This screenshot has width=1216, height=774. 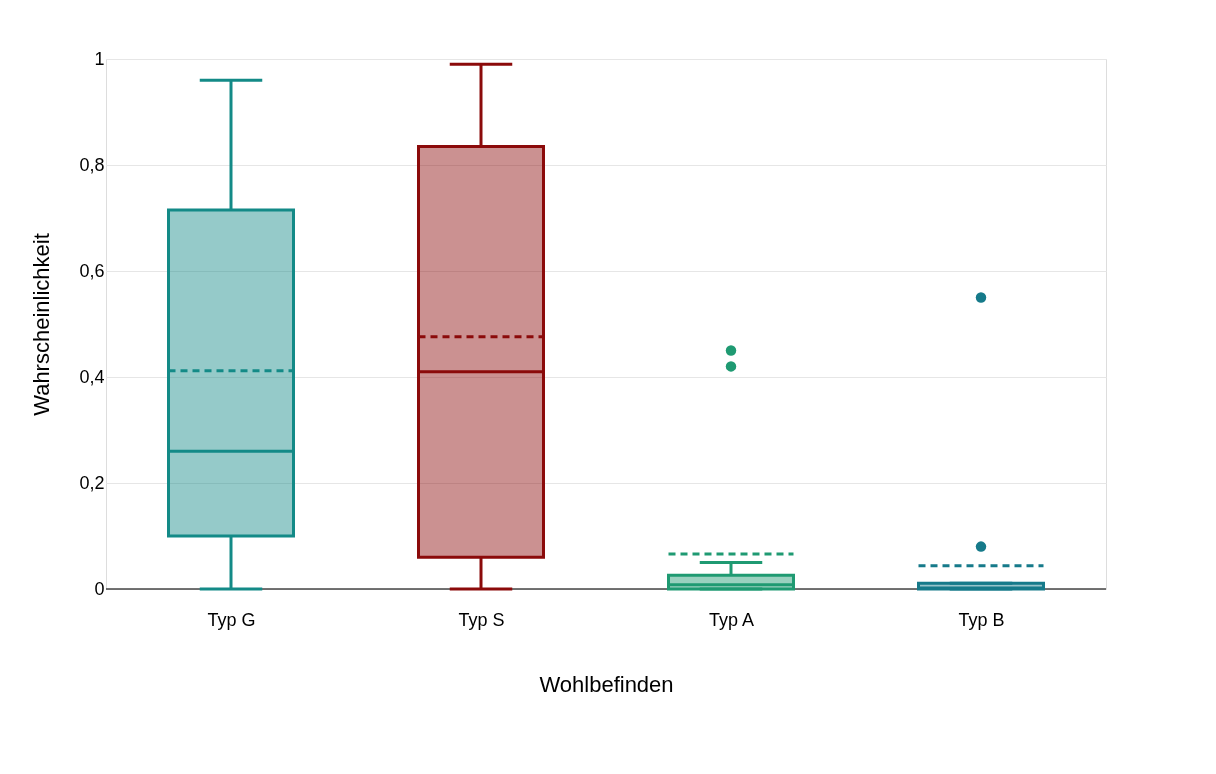 What do you see at coordinates (42, 324) in the screenshot?
I see `y-axis-title: Wahrscheinlichkeit` at bounding box center [42, 324].